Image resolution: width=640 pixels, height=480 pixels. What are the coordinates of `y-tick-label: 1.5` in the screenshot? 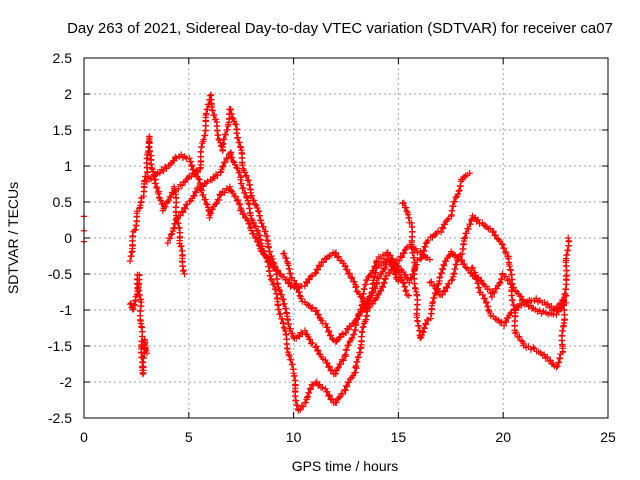 It's located at (63, 130).